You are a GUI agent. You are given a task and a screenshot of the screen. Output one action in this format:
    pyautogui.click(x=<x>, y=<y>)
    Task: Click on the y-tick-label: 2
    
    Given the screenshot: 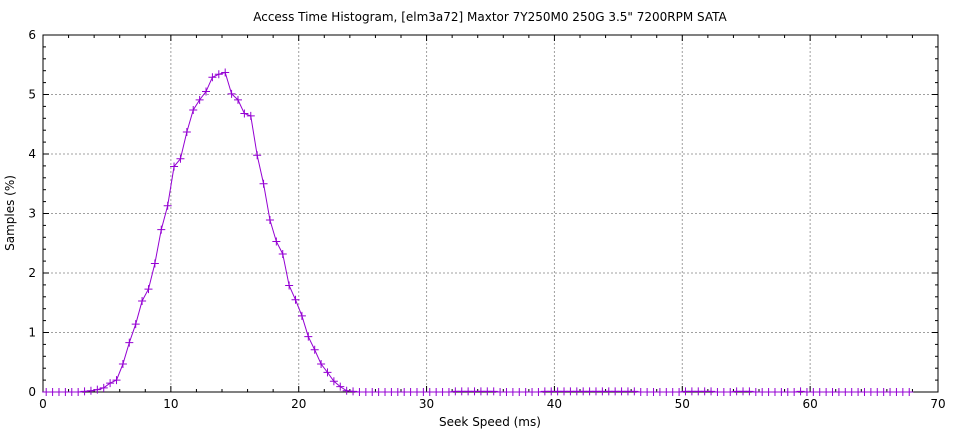 What is the action you would take?
    pyautogui.click(x=32, y=273)
    